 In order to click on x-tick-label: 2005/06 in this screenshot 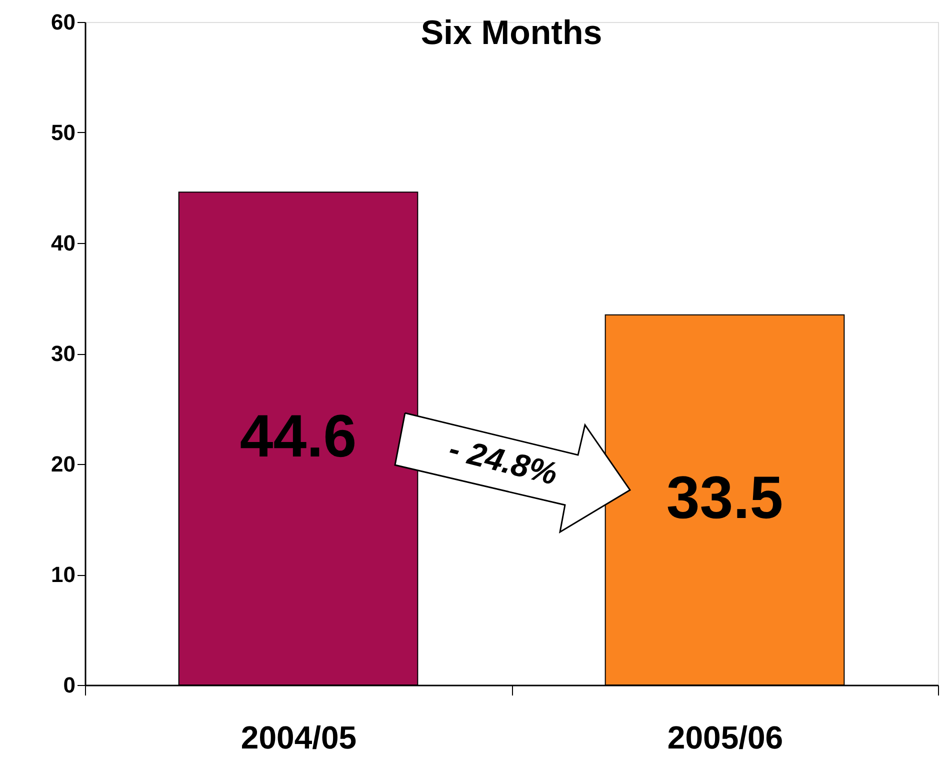, I will do `click(725, 738)`.